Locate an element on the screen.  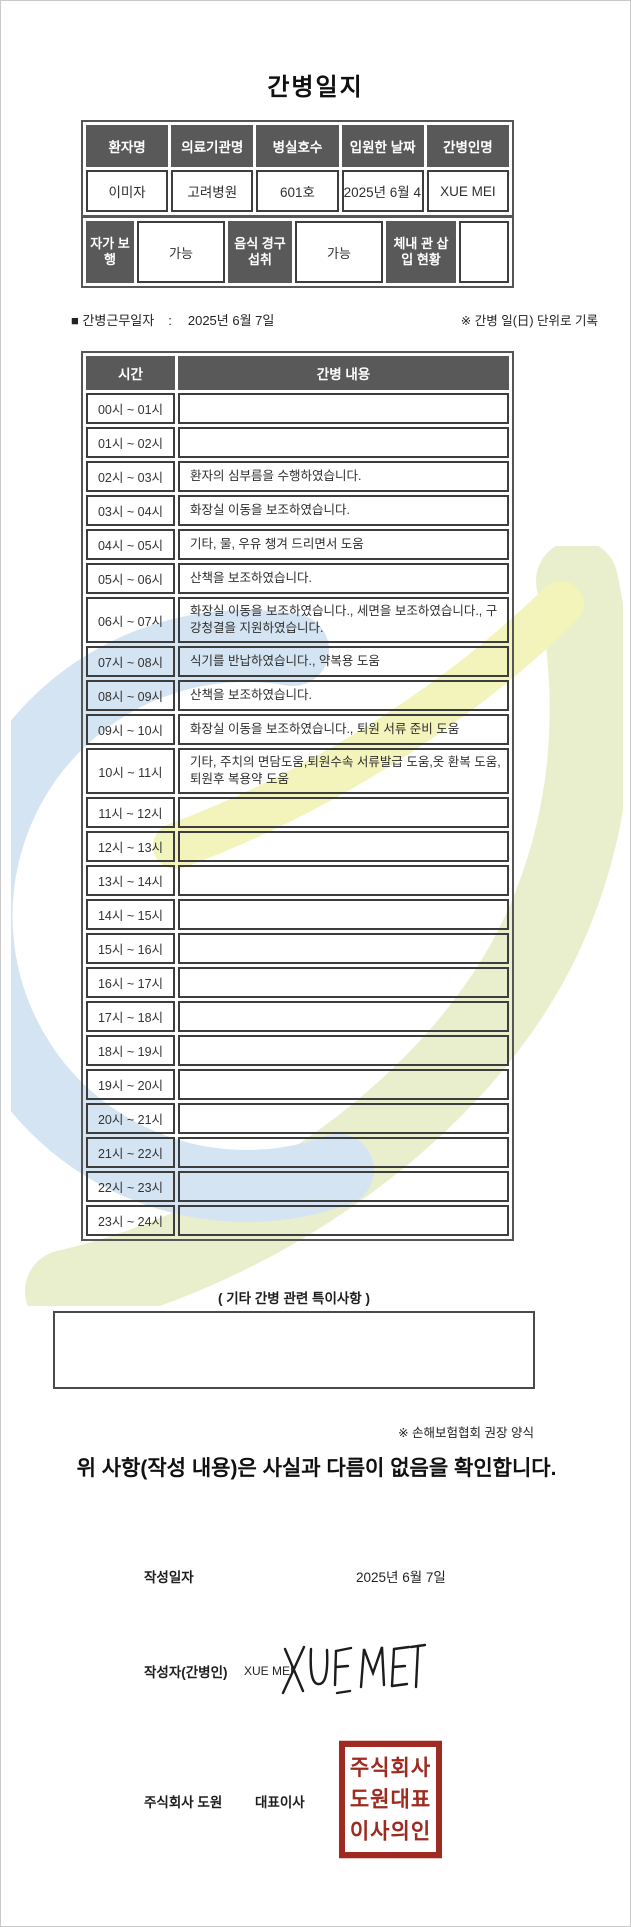
care-content-cell: 기타, 물, 우유 챙겨 드리면서 도움 is located at coordinates (343, 544).